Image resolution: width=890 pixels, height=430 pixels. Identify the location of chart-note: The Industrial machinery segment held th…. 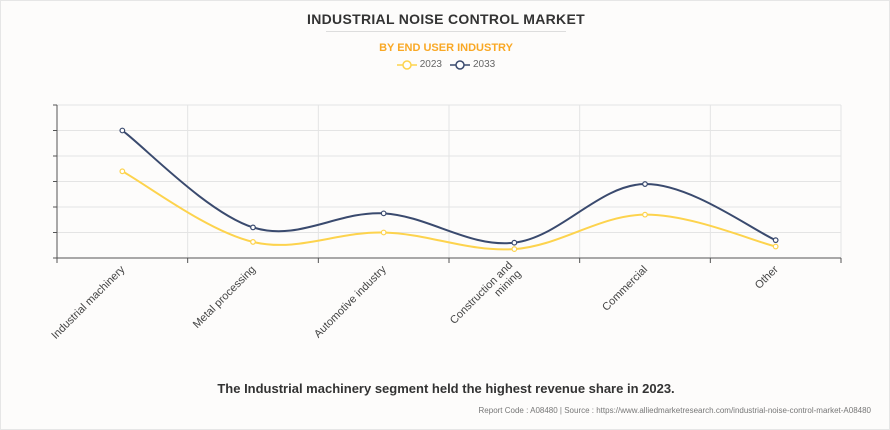
(446, 388).